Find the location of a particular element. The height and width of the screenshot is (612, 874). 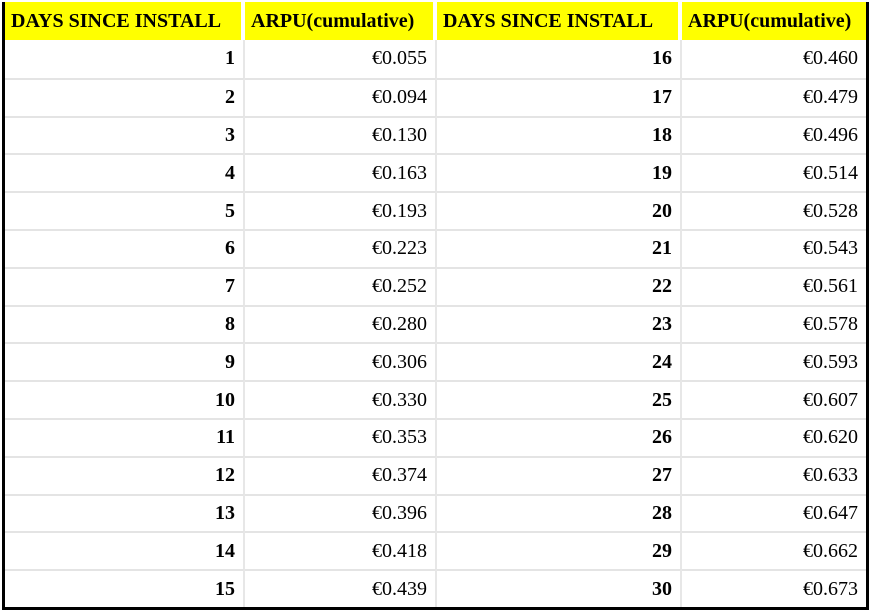

arpu-cell: €0.593 is located at coordinates (774, 361).